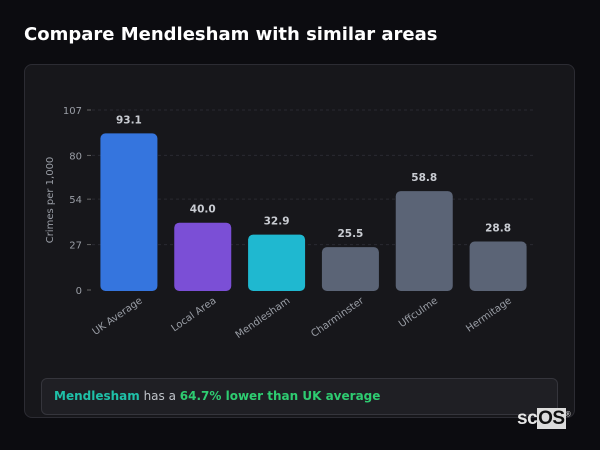  What do you see at coordinates (50, 200) in the screenshot?
I see `y-axis-label: Crimes per 1,000` at bounding box center [50, 200].